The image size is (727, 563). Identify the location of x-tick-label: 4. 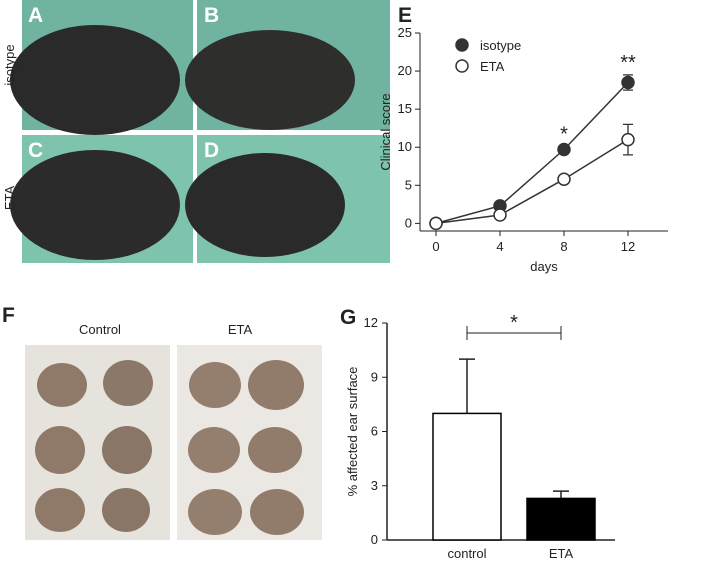
(499, 246).